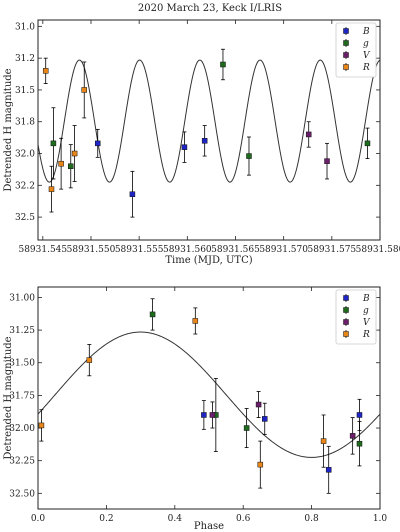  I want to click on x-tick-label: 0.0, so click(38, 519).